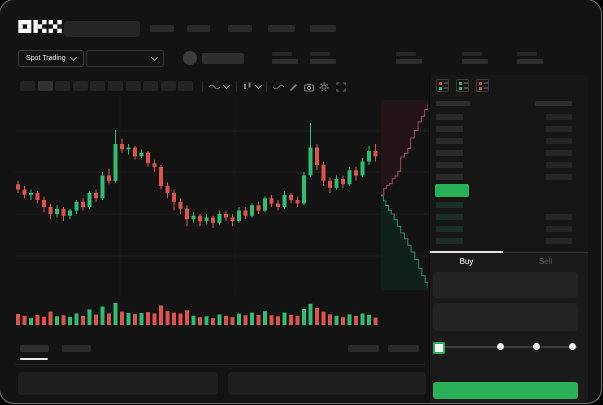  What do you see at coordinates (198, 312) in the screenshot?
I see `volume-chart` at bounding box center [198, 312].